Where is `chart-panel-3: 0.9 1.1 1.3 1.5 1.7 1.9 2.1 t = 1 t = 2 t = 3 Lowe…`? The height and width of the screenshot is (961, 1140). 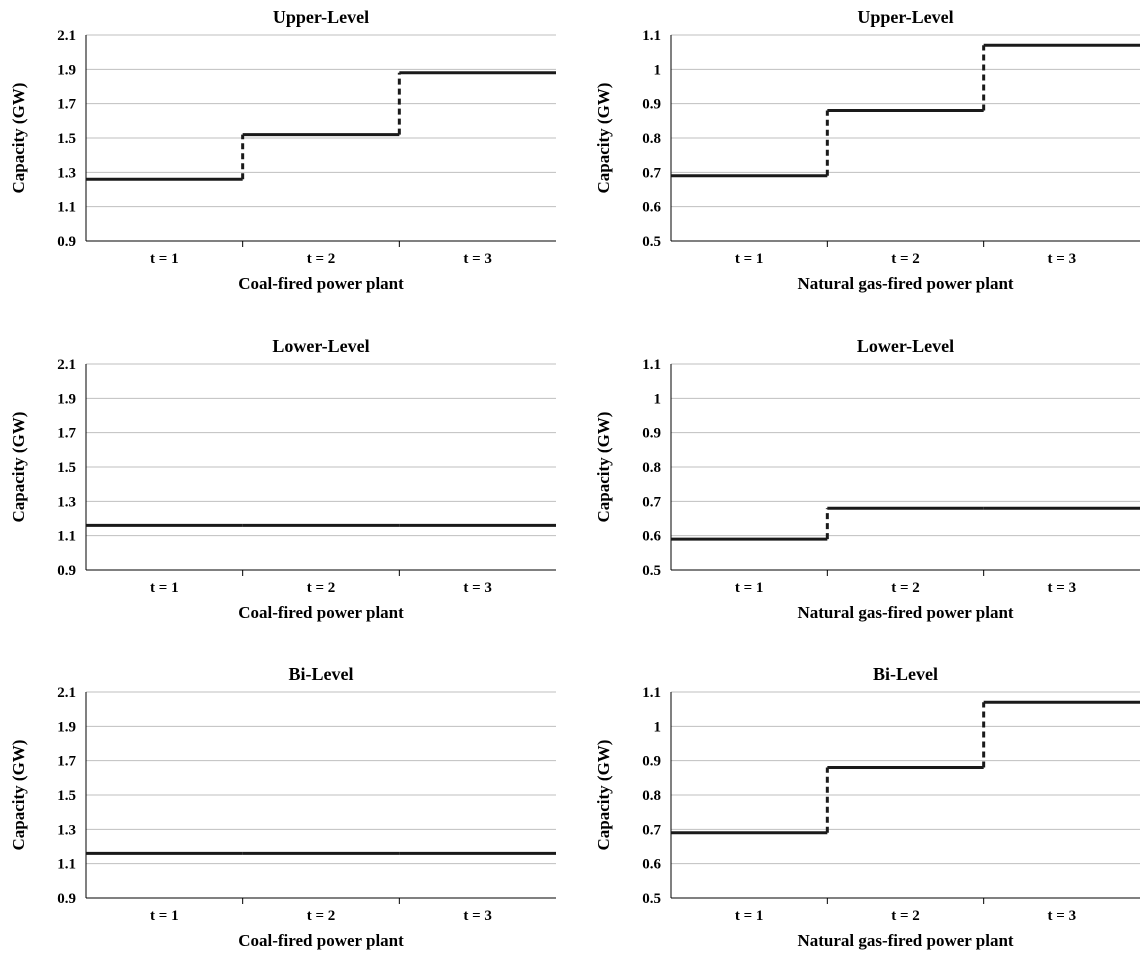
chart-panel-3: 0.9 1.1 1.3 1.5 1.7 1.9 2.1 t = 1 t = 2 t = 3 Lowe… is located at coordinates (282, 479).